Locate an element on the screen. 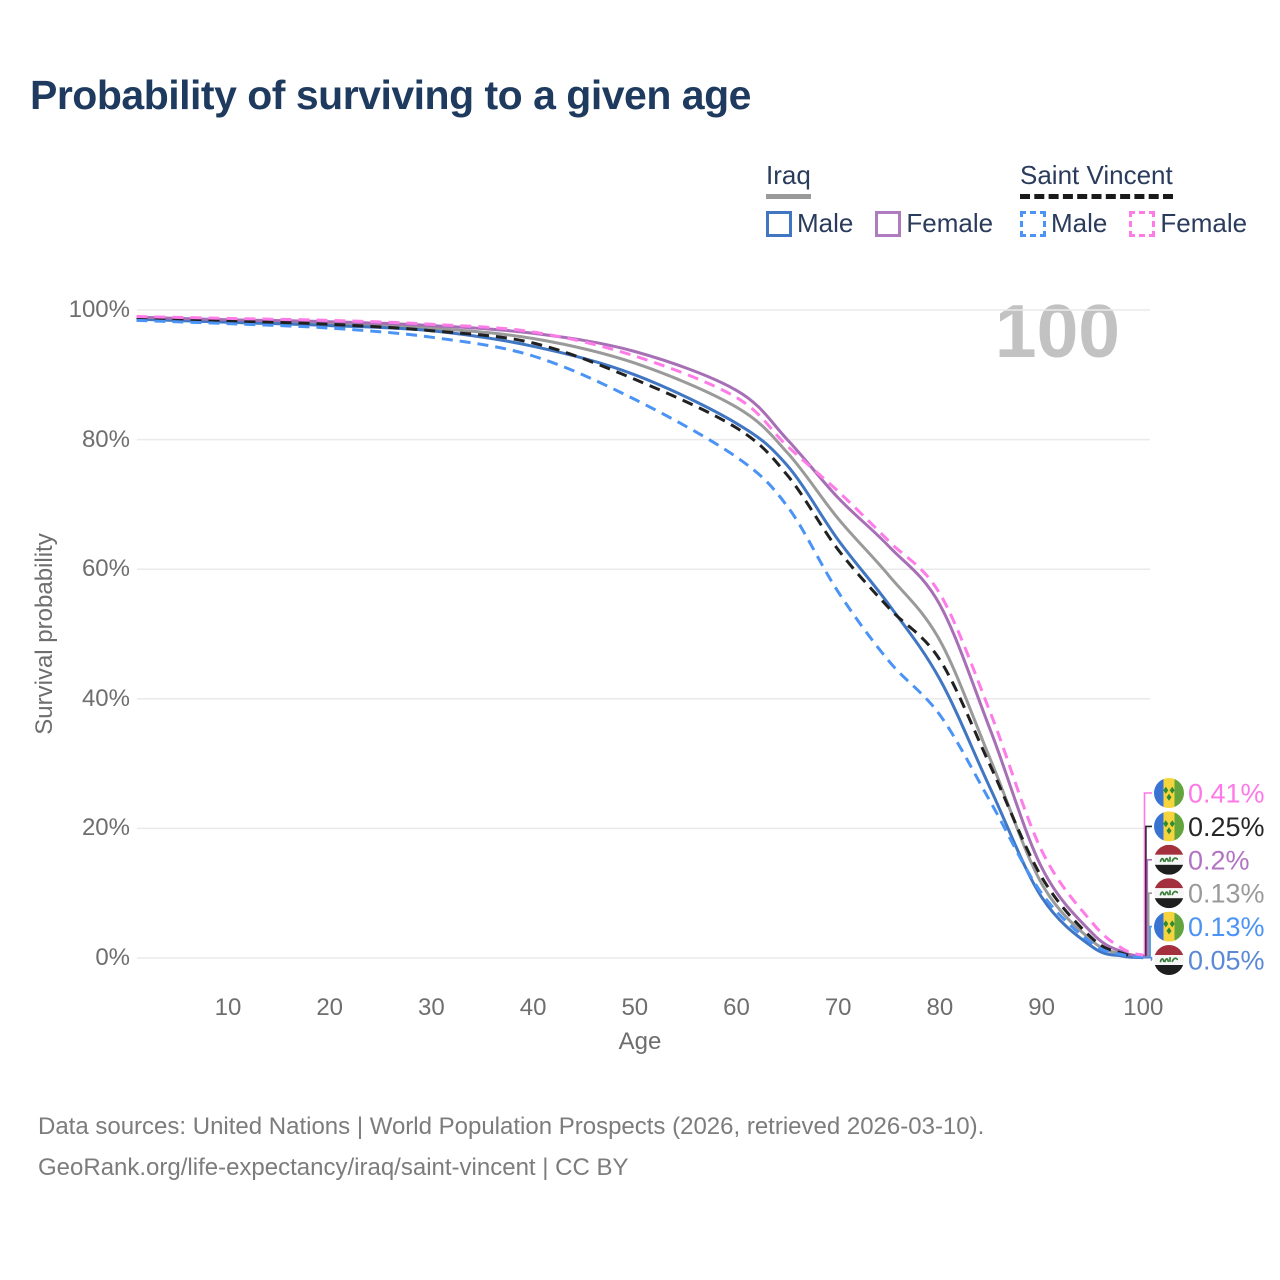 The image size is (1280, 1280). y-tick-label: 80% is located at coordinates (105, 439).